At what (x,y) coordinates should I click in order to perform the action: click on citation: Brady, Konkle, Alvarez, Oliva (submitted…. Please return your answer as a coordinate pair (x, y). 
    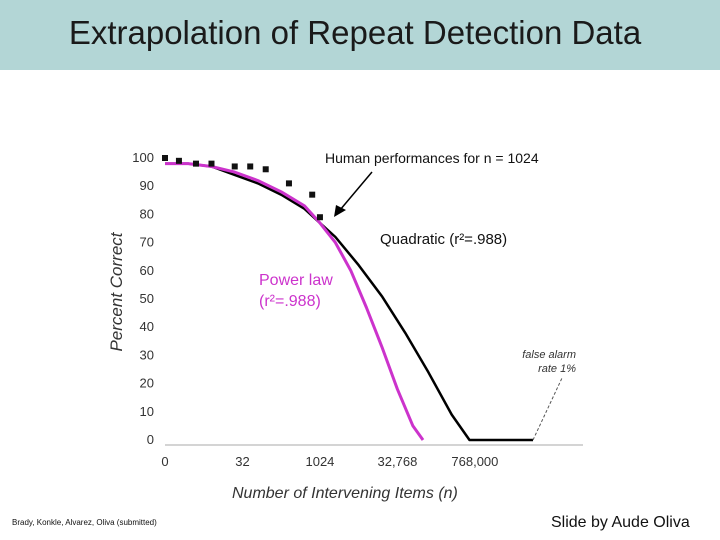
    Looking at the image, I should click on (84, 522).